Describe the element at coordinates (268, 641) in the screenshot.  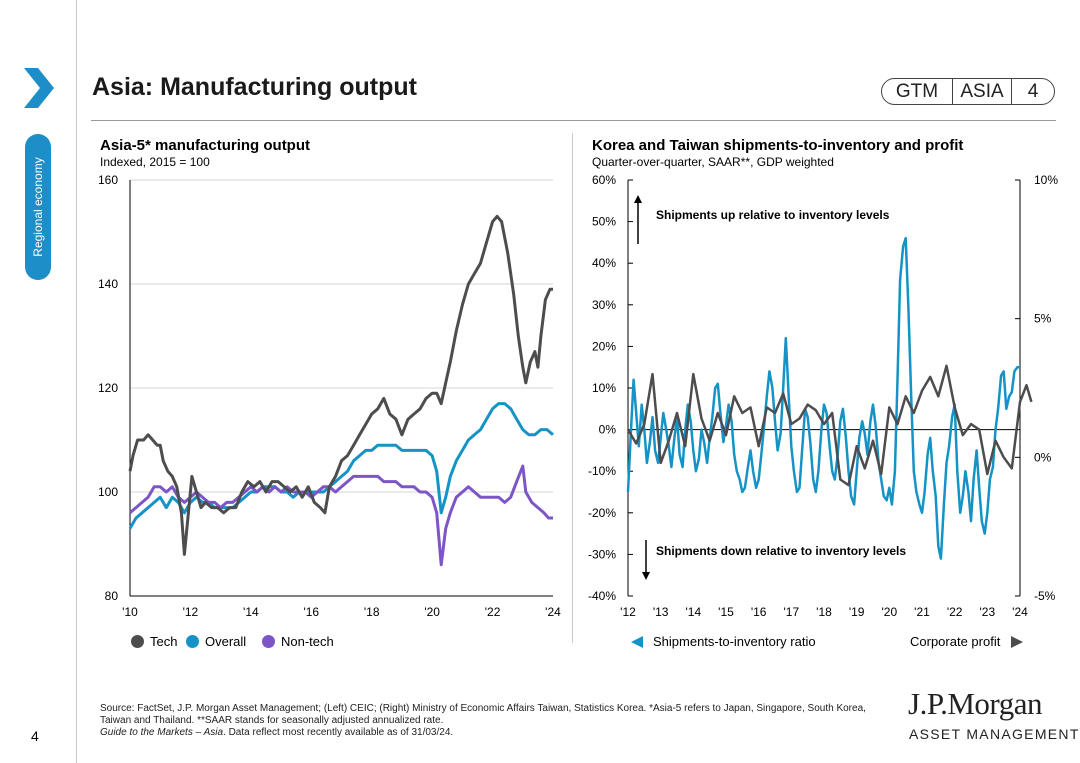
I see `legend-nontech-swatch` at that location.